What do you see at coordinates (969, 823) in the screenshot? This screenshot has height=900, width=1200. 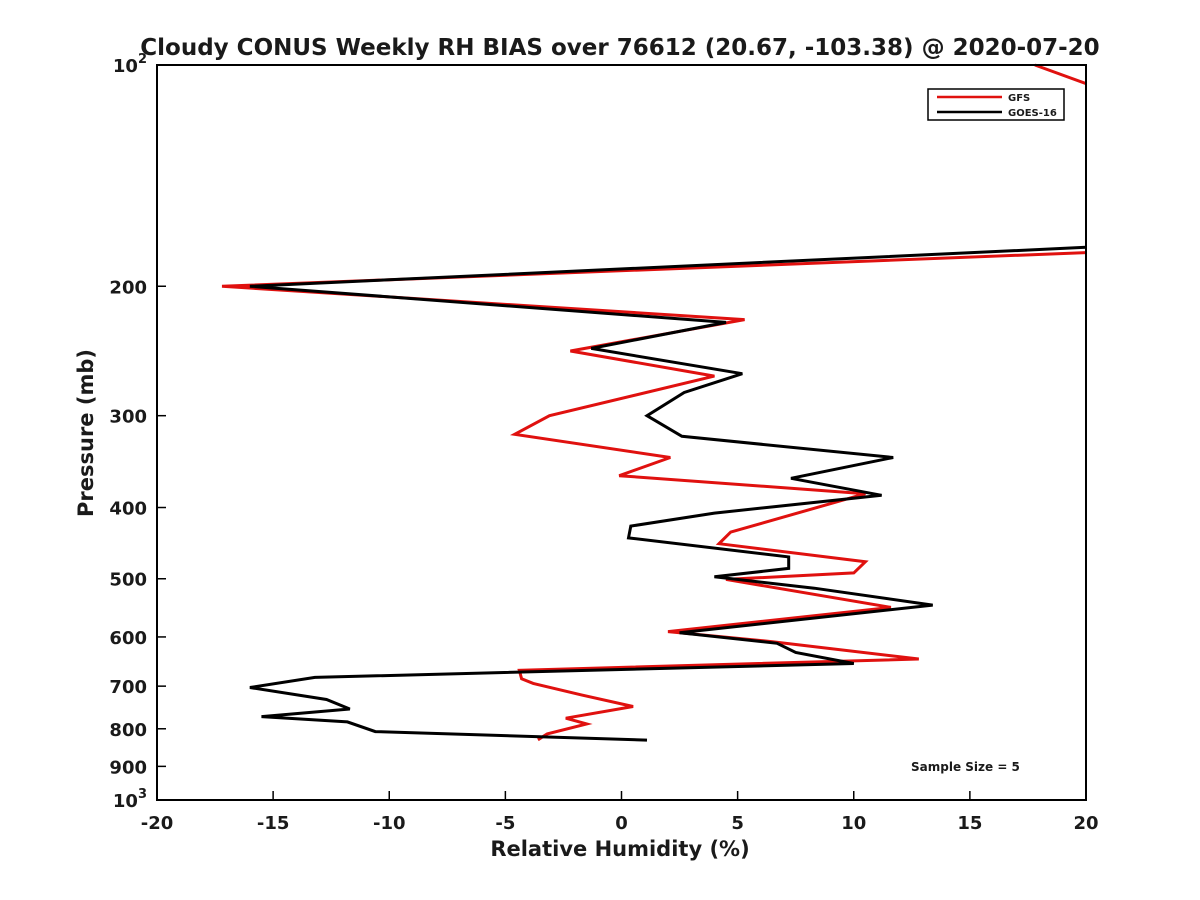 I see `x-tick-label: 15` at bounding box center [969, 823].